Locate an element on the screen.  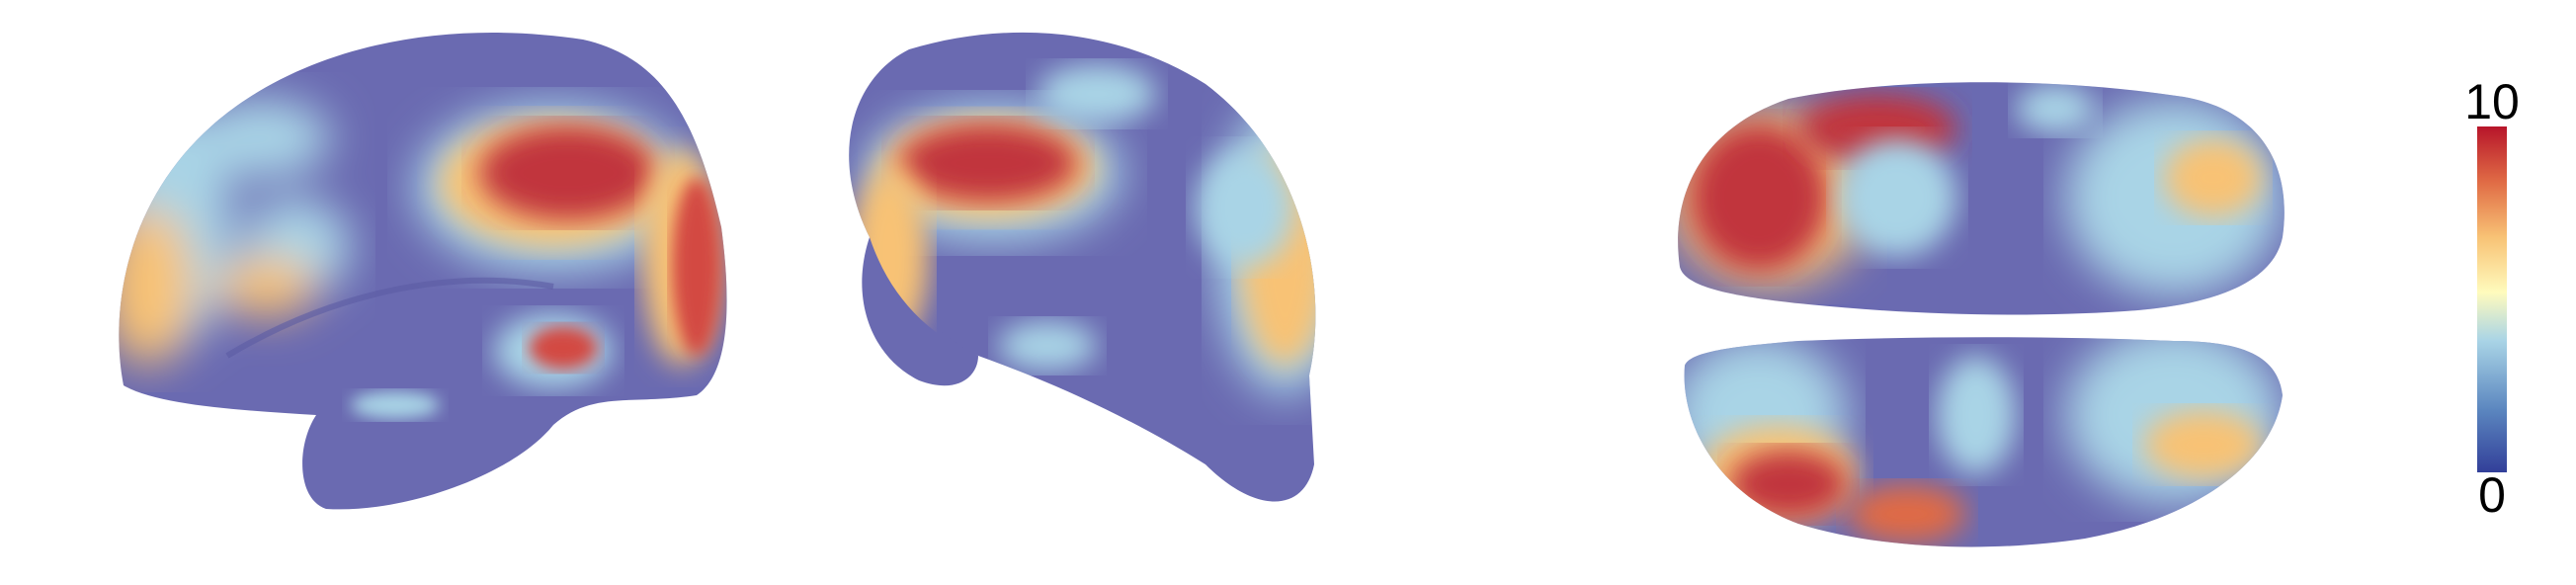
colorbar: 10 0 is located at coordinates (2492, 298).